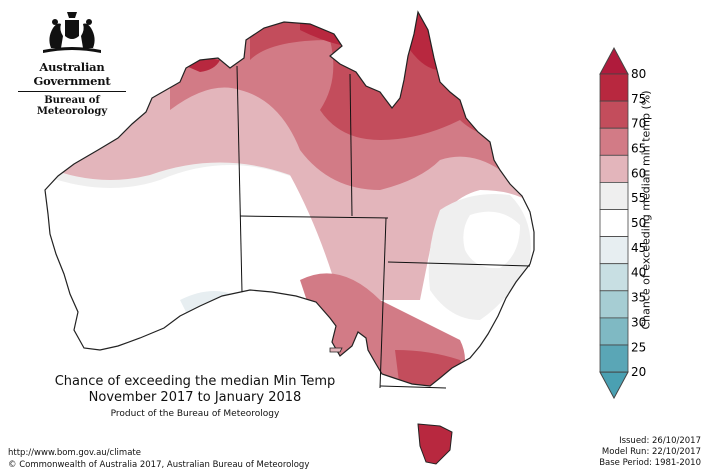 This screenshot has width=708, height=474. What do you see at coordinates (660, 441) in the screenshot?
I see `issued-date: Issued: 26/10/2017` at bounding box center [660, 441].